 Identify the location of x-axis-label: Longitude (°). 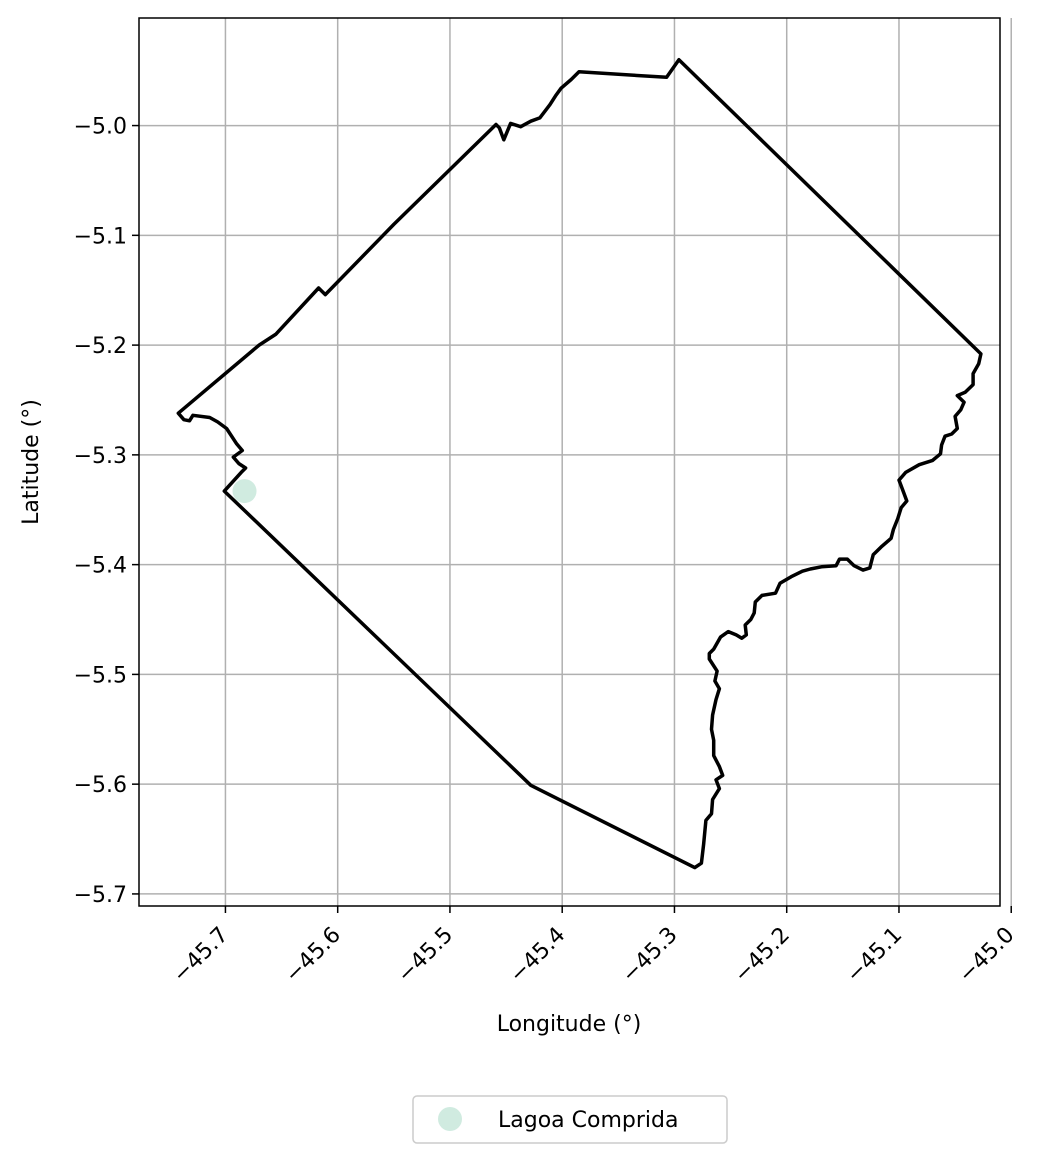
(569, 1024).